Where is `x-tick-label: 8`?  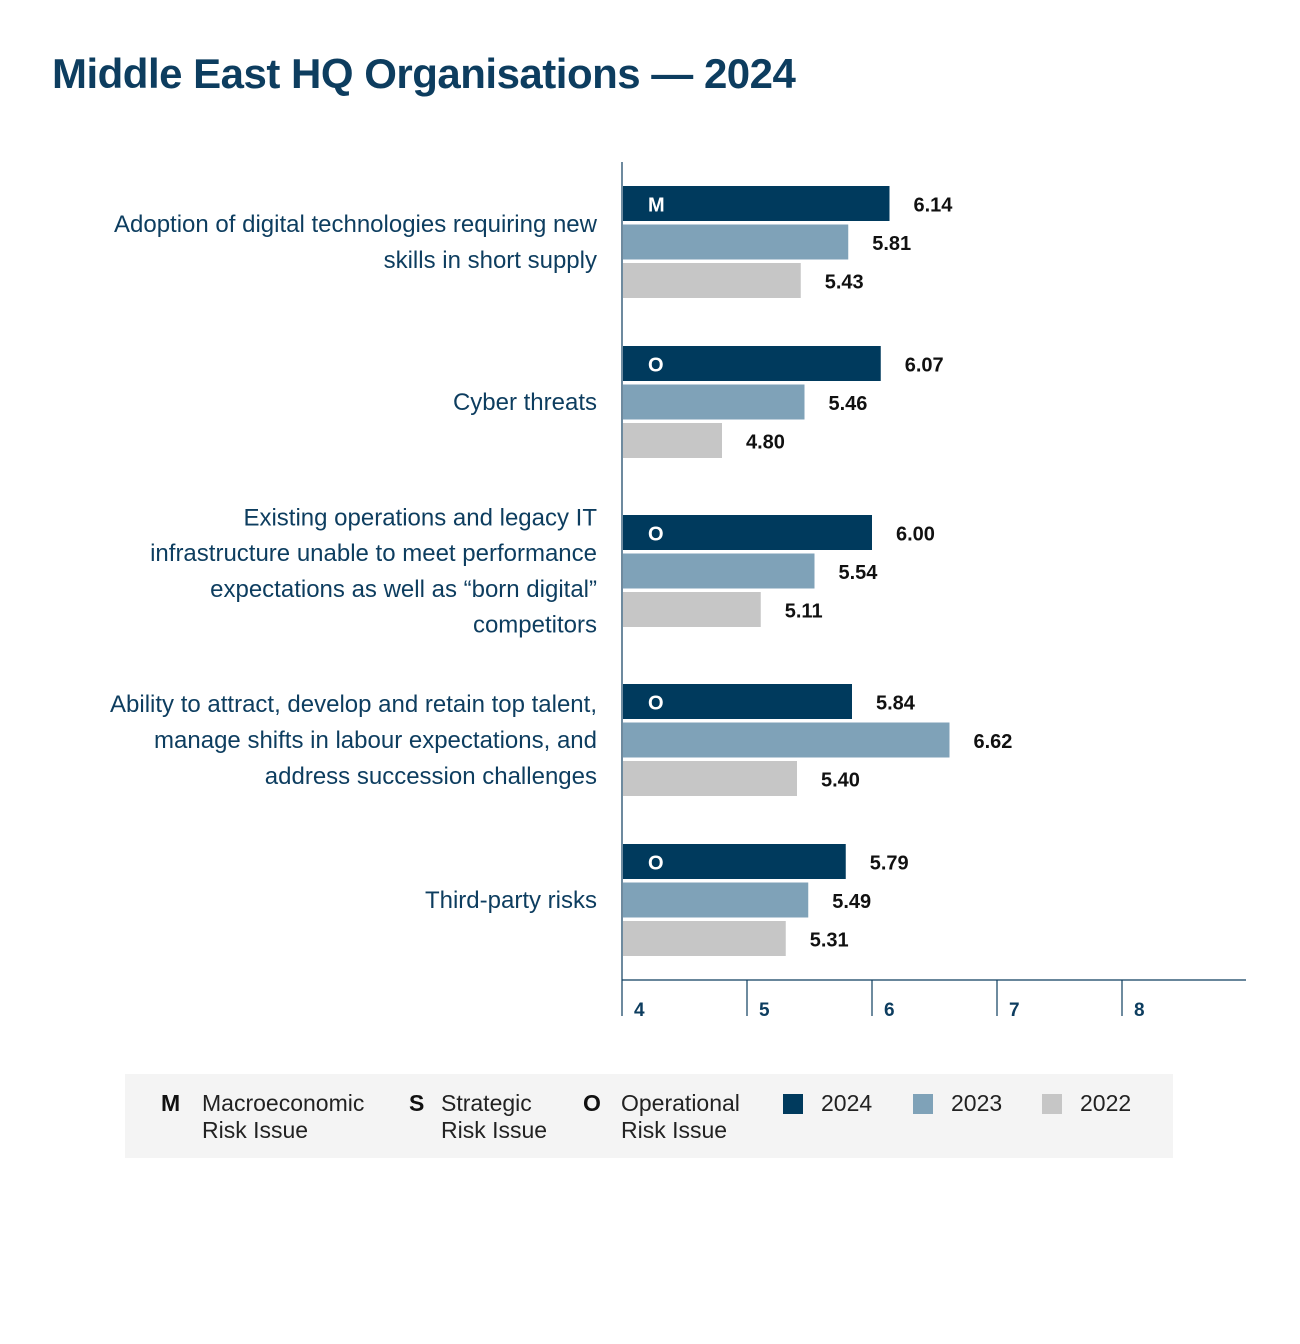 x-tick-label: 8 is located at coordinates (1139, 1010).